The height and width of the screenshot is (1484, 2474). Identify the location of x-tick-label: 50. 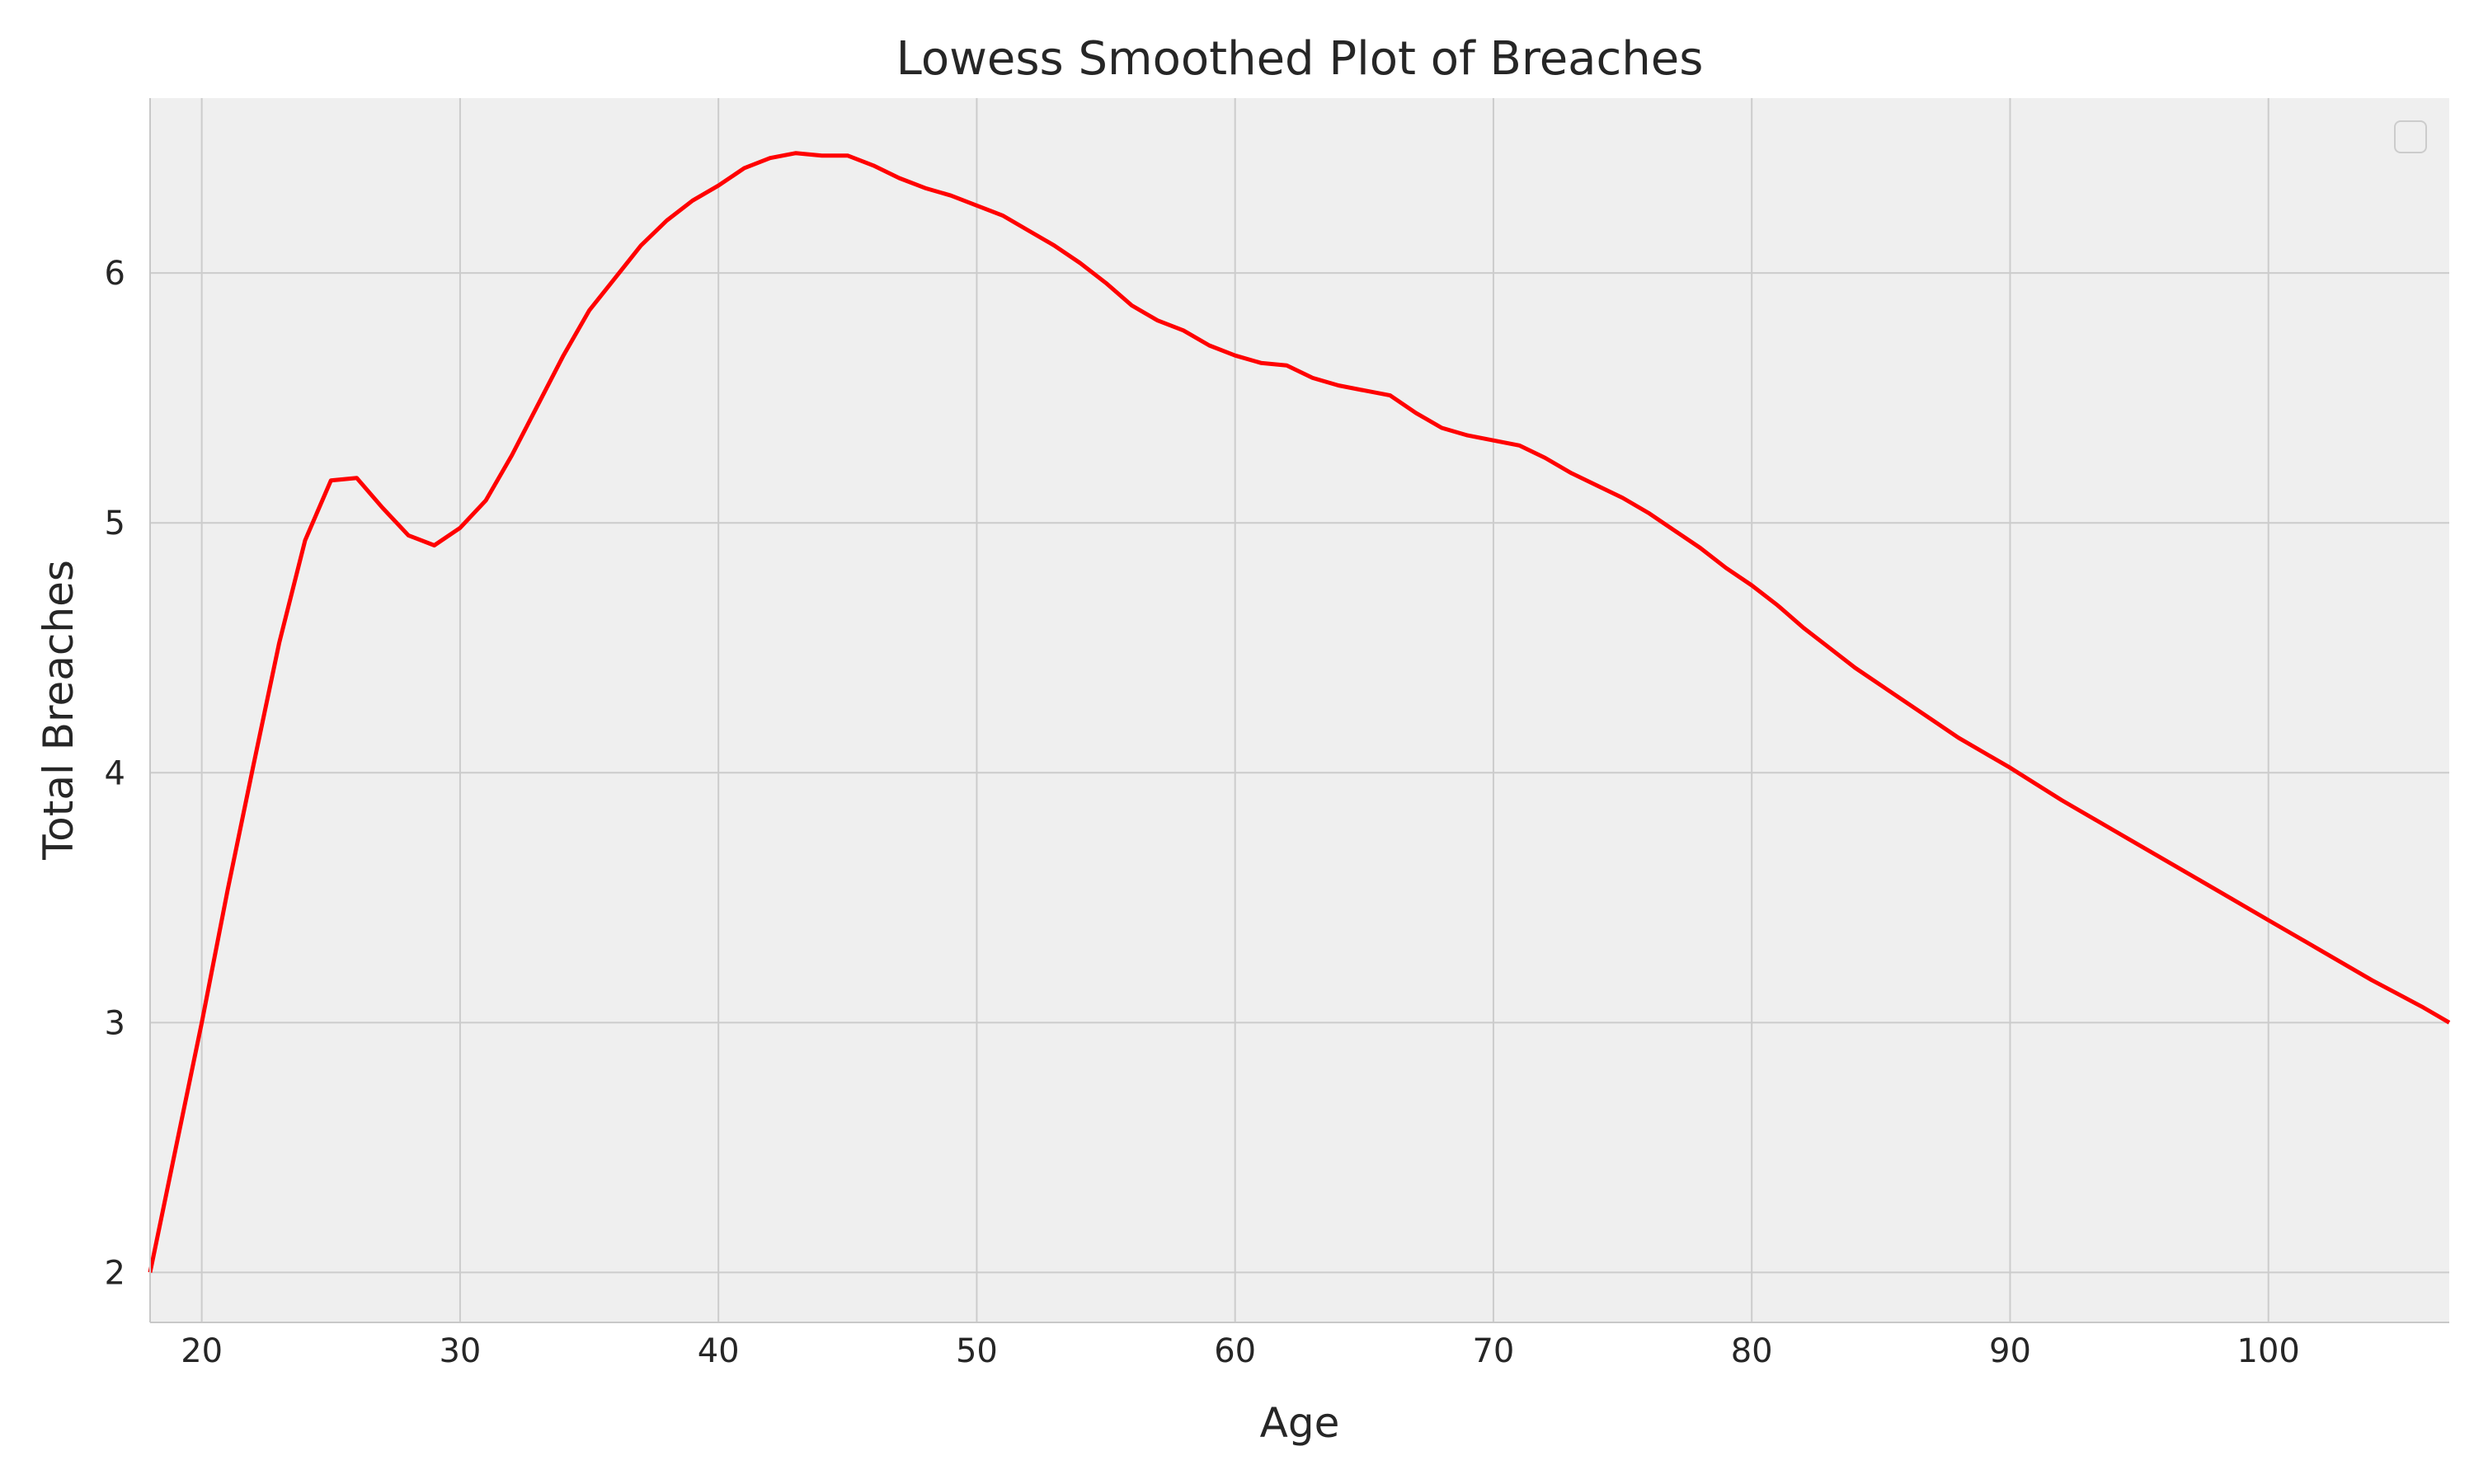
(977, 1351).